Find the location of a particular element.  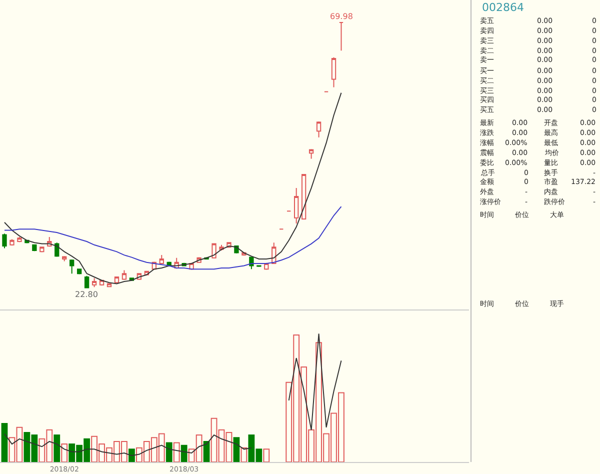

annotation: 69.98 is located at coordinates (341, 16).